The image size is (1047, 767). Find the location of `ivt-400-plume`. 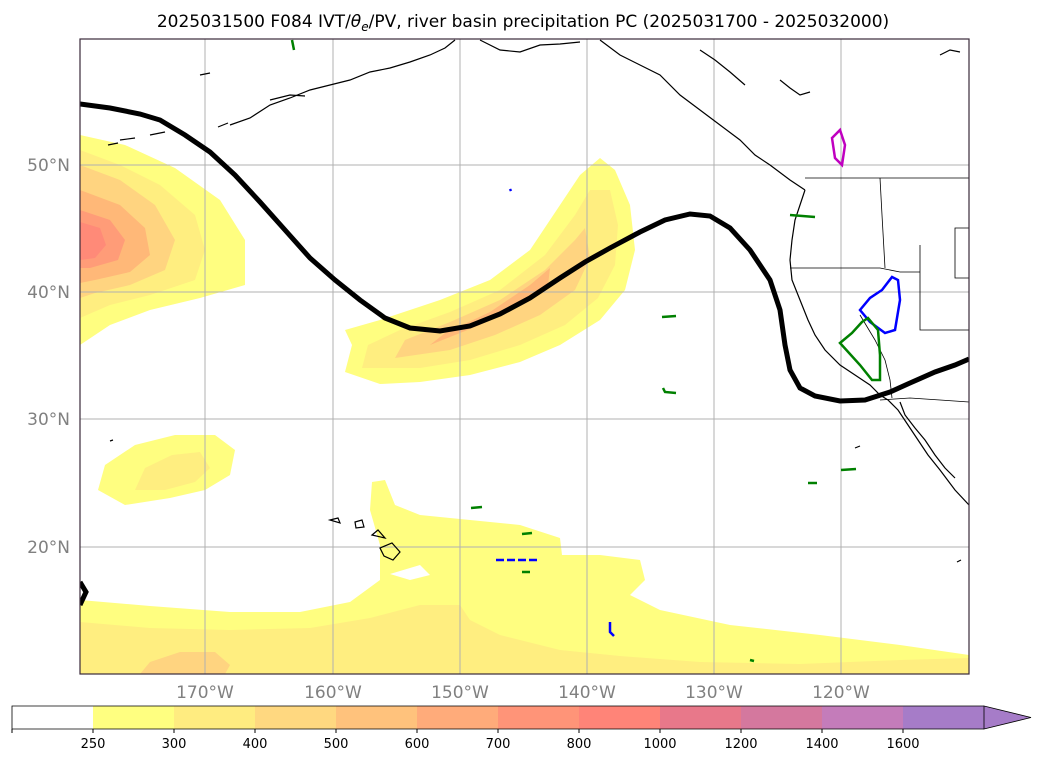

ivt-400-plume is located at coordinates (492, 293).